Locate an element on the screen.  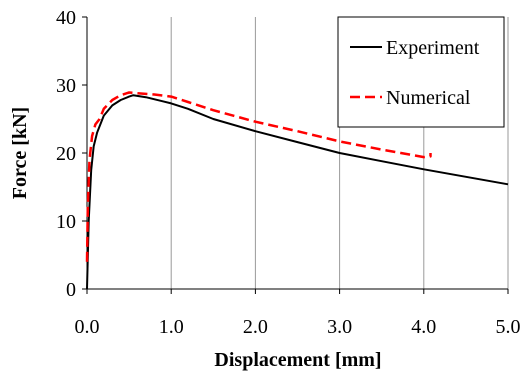
x-axis-title: Displacement [mm] is located at coordinates (297, 360).